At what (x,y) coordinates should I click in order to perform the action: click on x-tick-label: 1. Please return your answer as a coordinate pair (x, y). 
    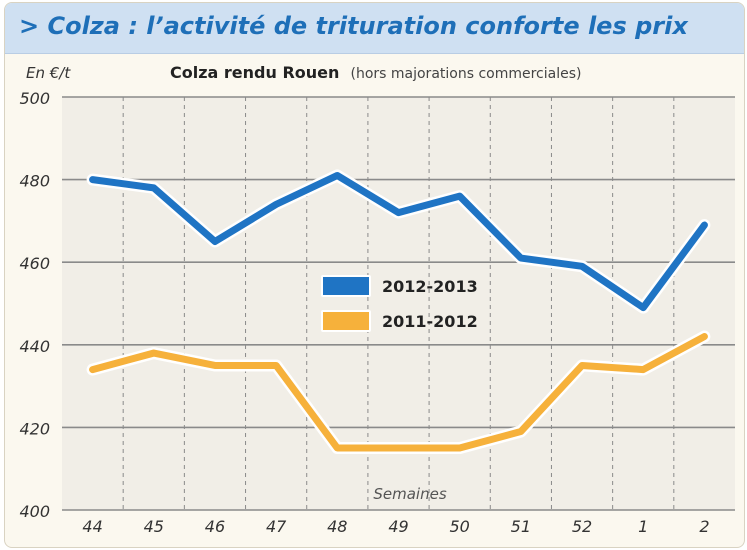
    Looking at the image, I should click on (643, 526).